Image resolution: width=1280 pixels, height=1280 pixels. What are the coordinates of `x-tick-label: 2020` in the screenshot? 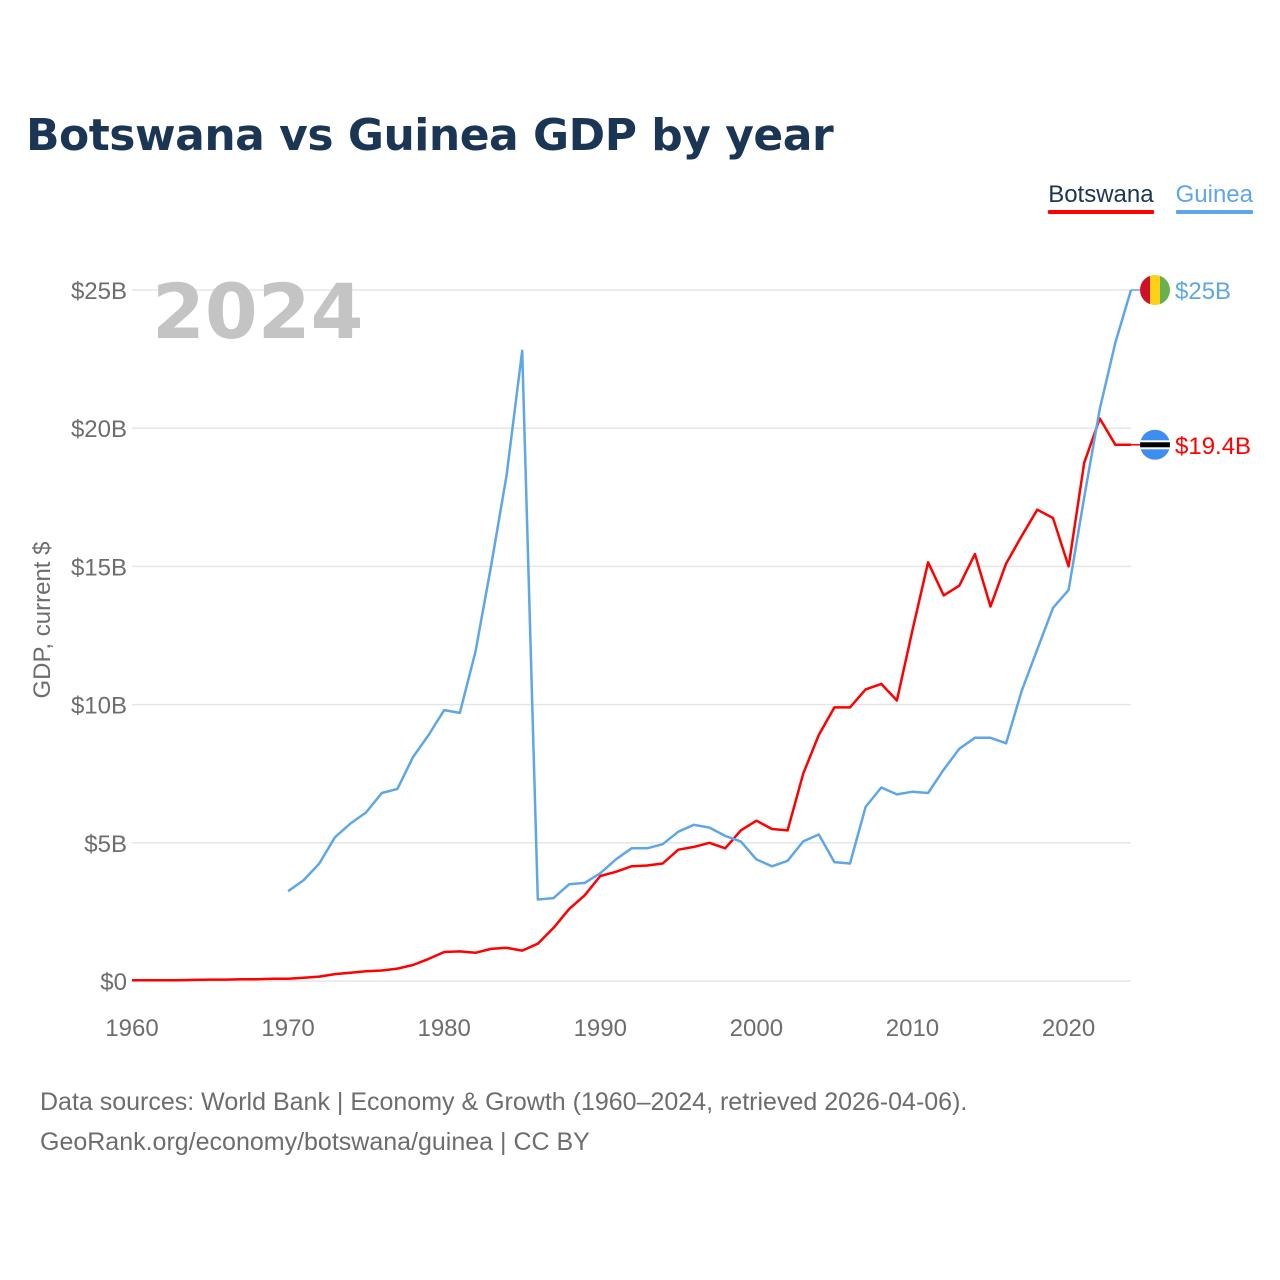 It's located at (1068, 1028).